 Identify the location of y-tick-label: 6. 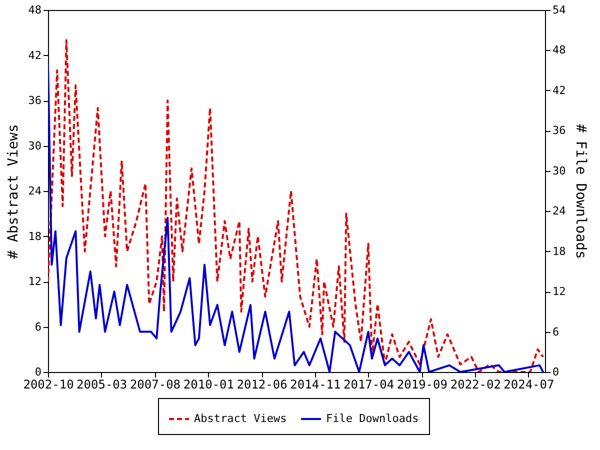
(38, 327).